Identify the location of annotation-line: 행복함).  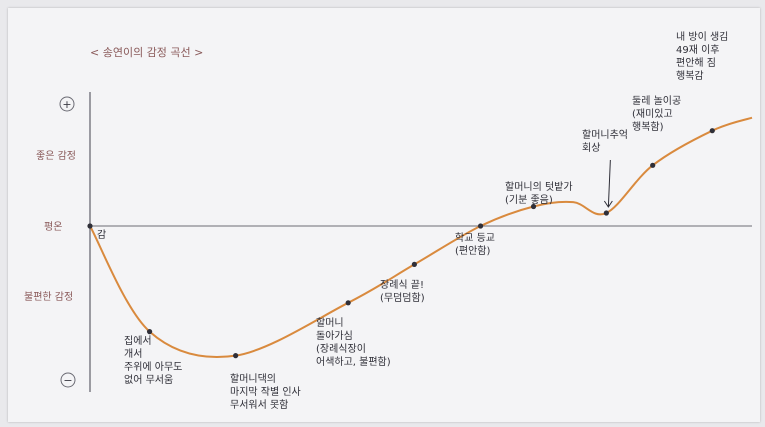
(648, 127).